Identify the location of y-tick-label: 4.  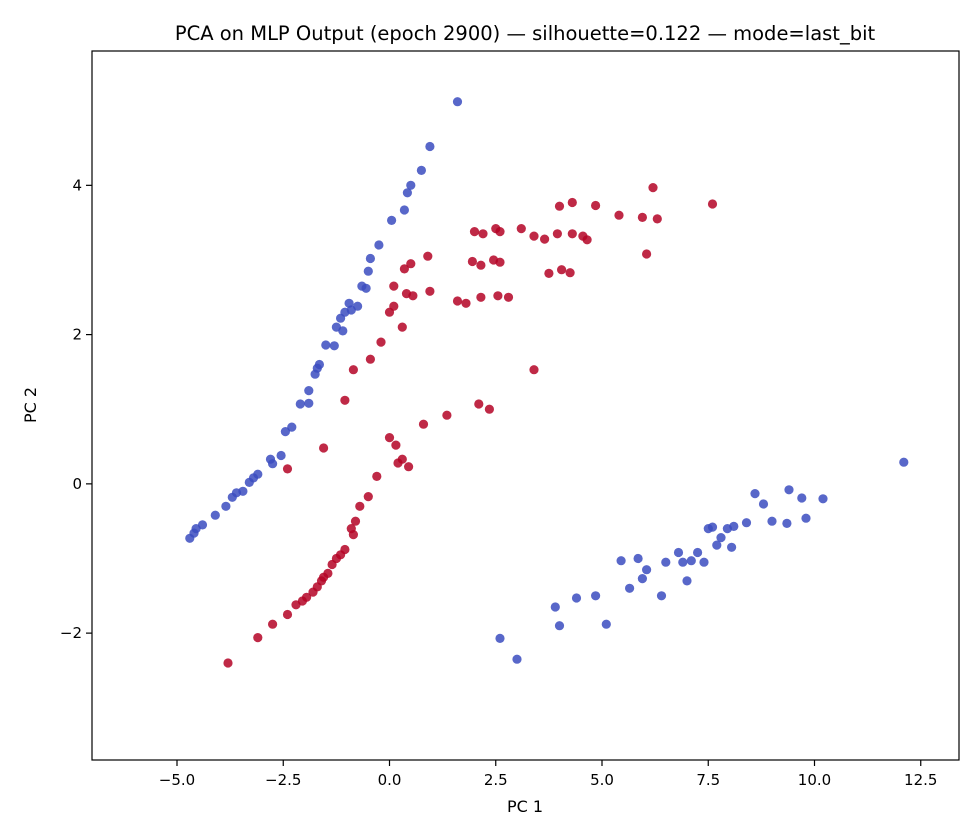
(77, 185).